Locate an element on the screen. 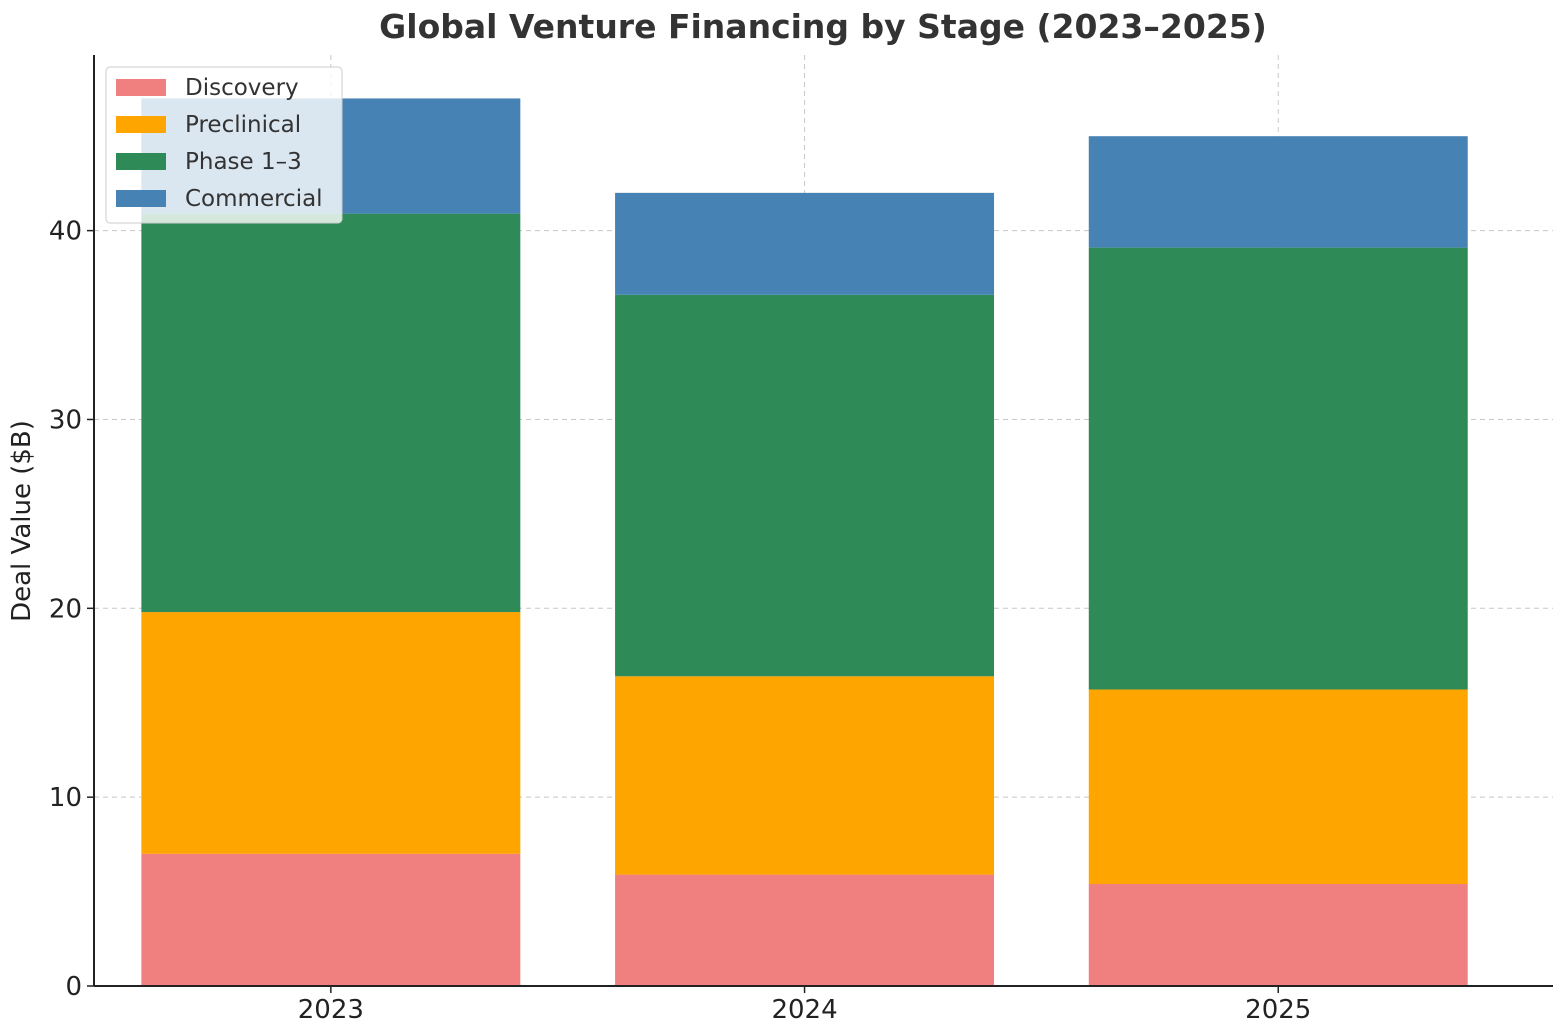 The image size is (1566, 1036). x-tick-label-2023: 2023 is located at coordinates (331, 1010).